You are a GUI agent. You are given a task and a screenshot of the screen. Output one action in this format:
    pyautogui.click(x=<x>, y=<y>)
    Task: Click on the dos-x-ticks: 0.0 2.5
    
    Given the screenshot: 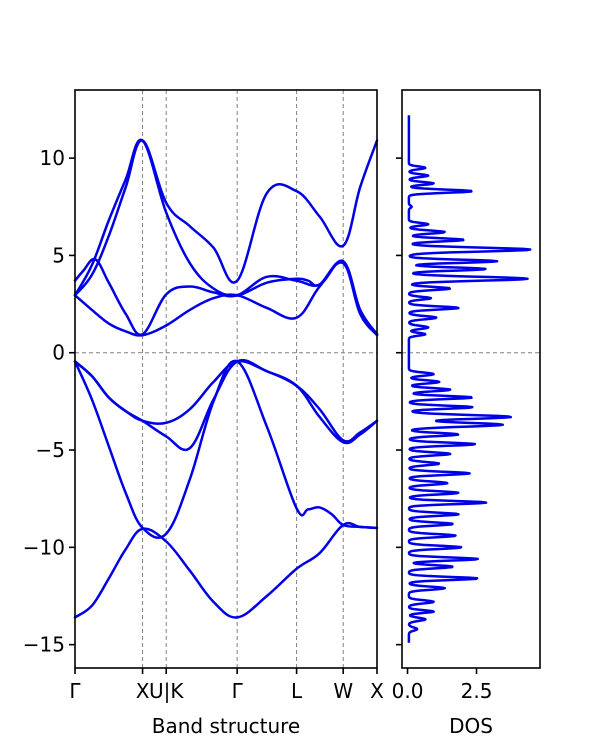 What is the action you would take?
    pyautogui.click(x=442, y=685)
    